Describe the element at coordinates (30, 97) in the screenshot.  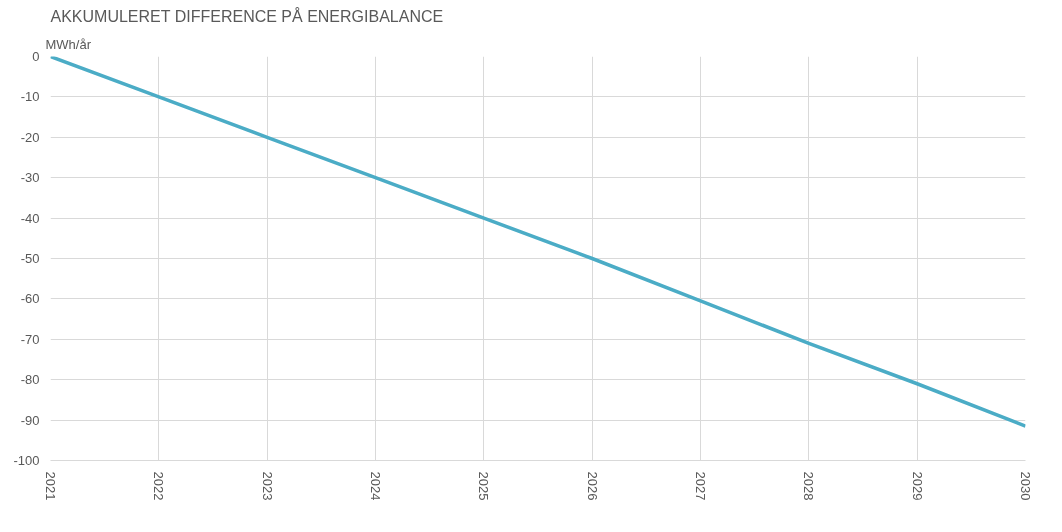
I see `y-tick-label: -10` at that location.